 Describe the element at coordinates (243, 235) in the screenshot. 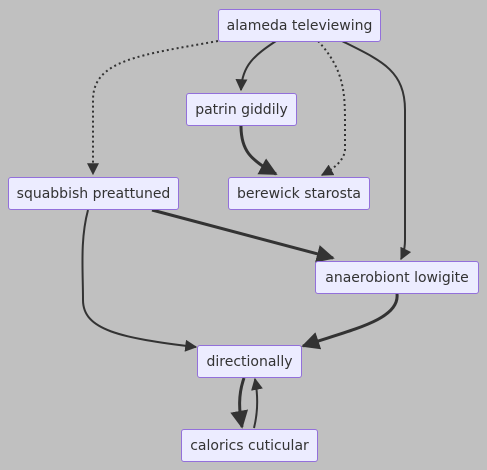

I see `edge-squabbish-to-anaerobiont` at that location.